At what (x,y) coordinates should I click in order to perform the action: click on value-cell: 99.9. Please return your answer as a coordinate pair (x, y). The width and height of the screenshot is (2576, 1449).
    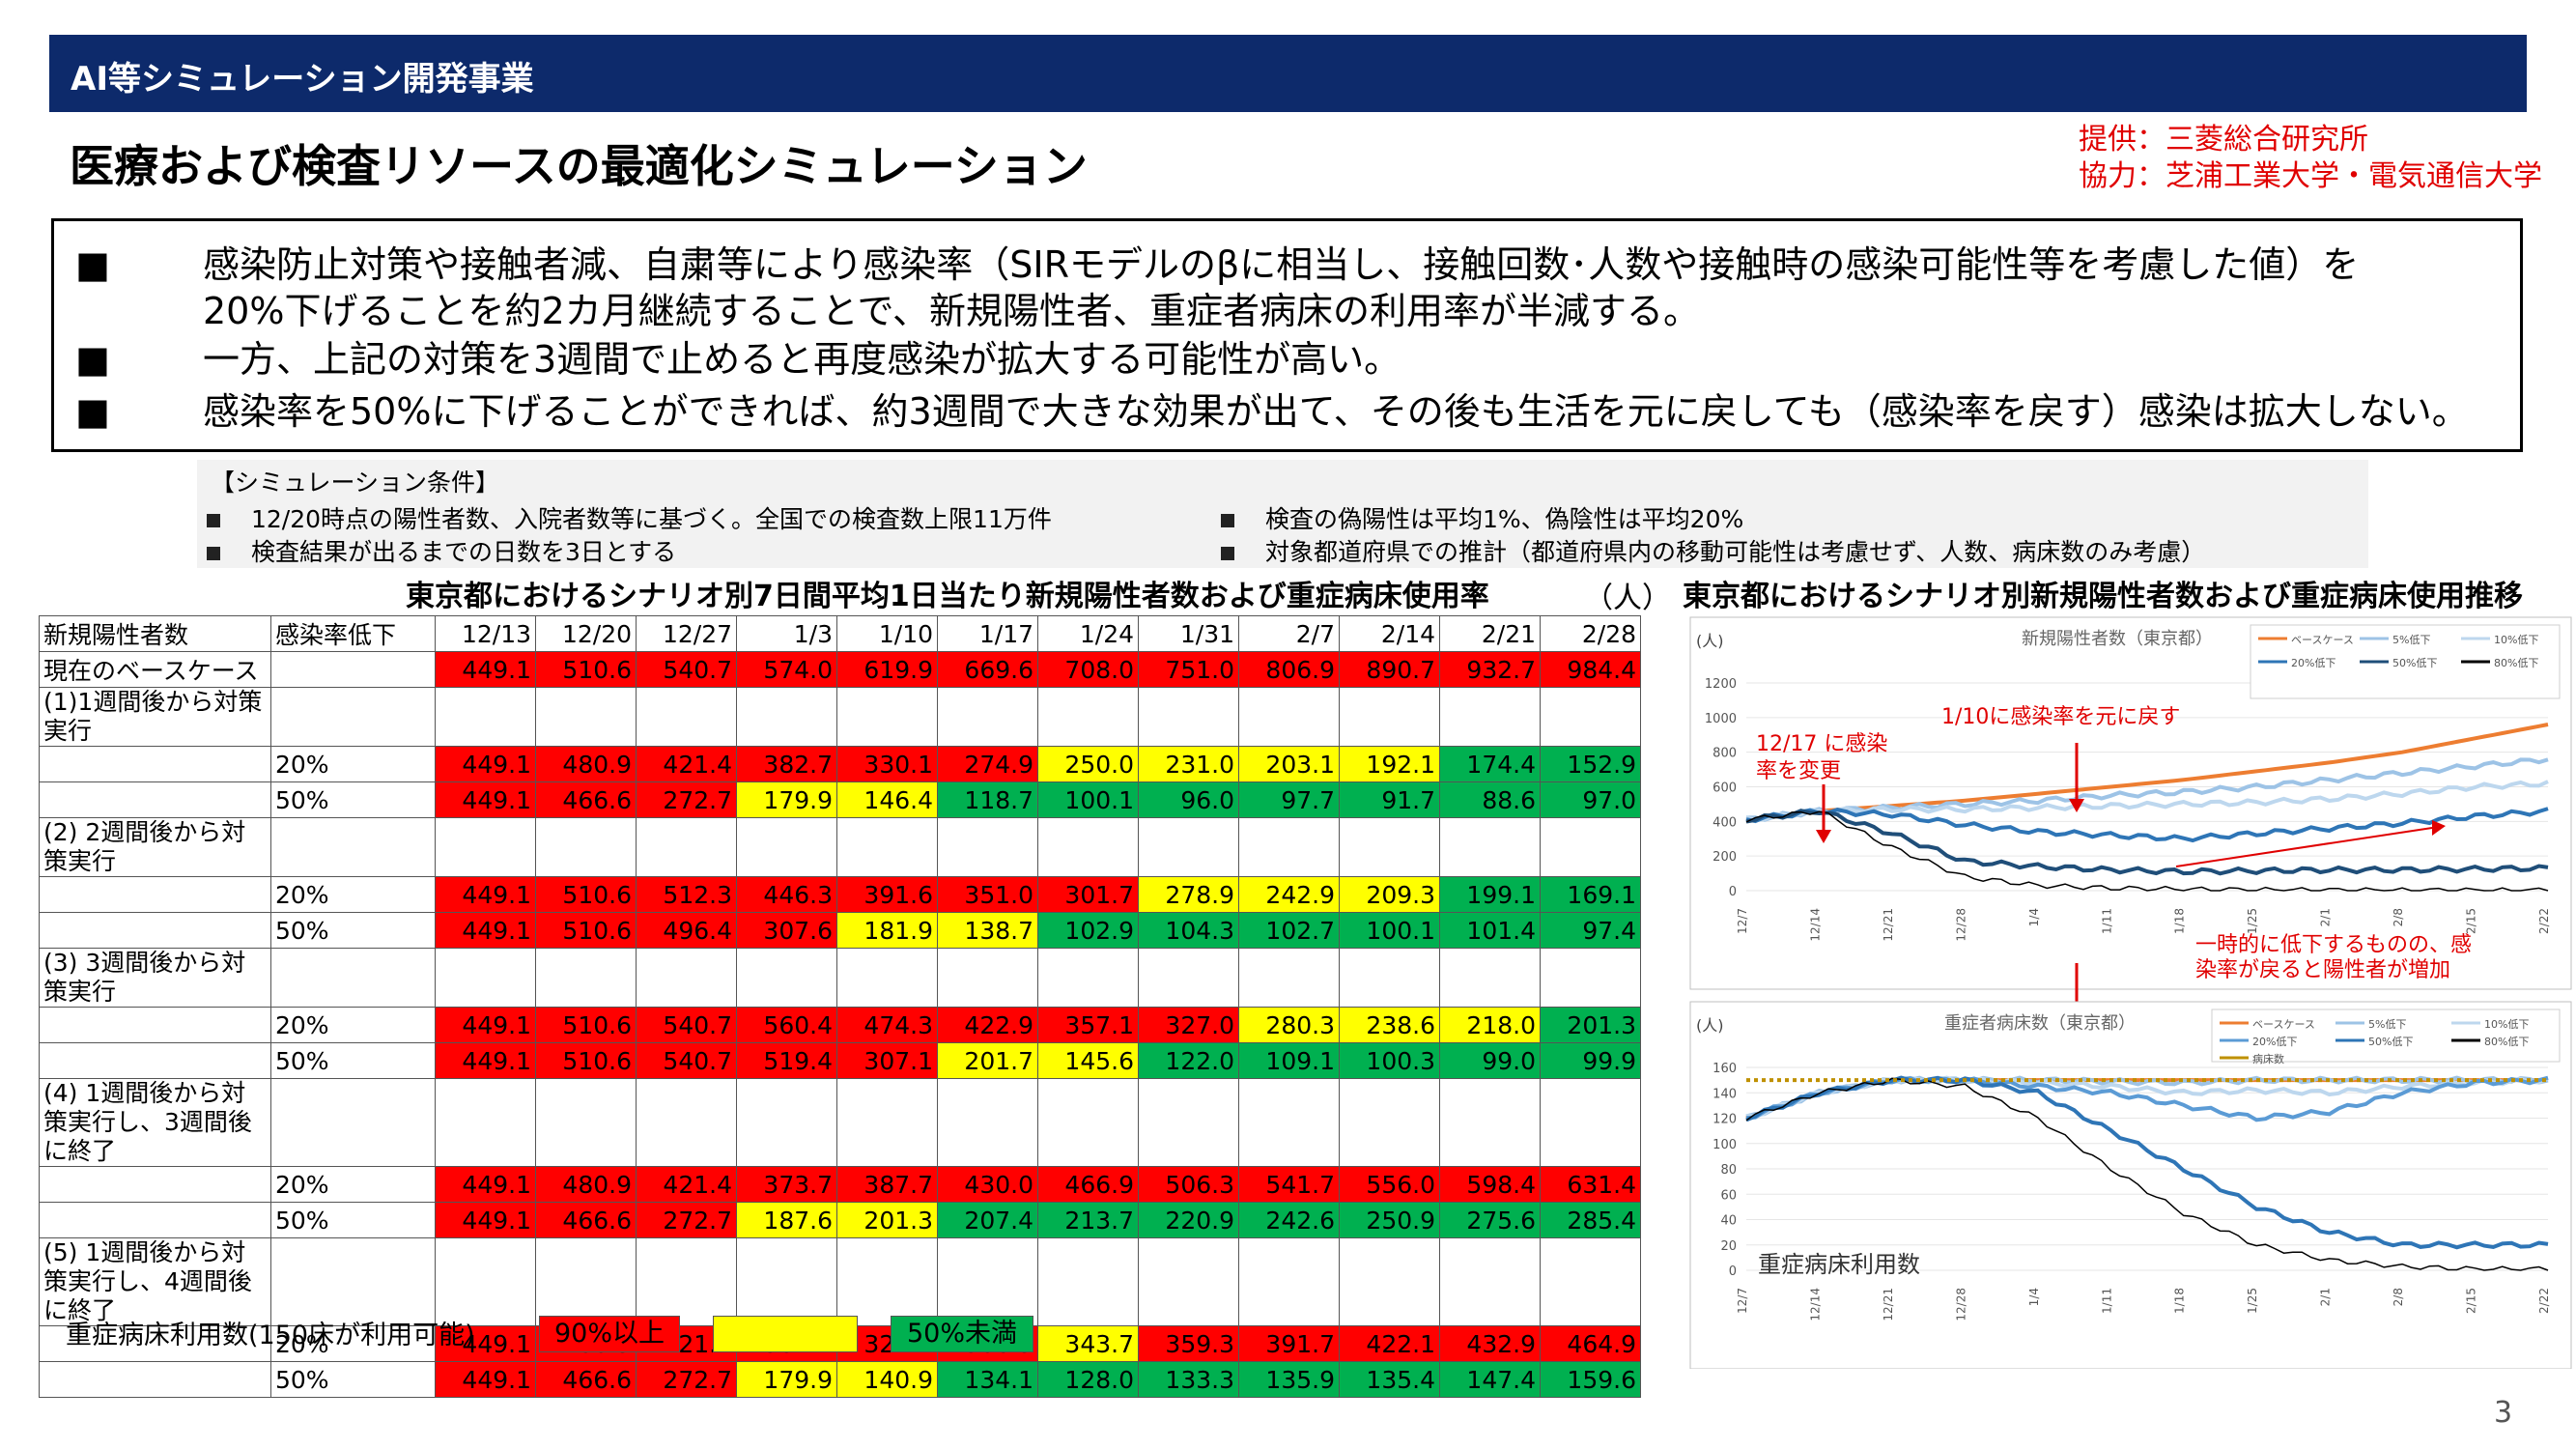
    Looking at the image, I should click on (1590, 1060).